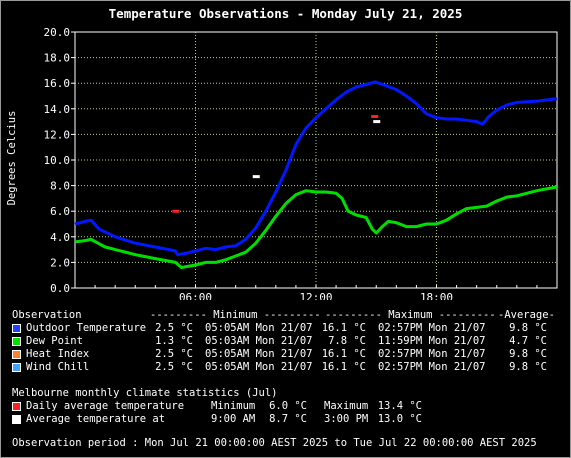  Describe the element at coordinates (233, 406) in the screenshot. I see `climate-col1: Minimum` at that location.